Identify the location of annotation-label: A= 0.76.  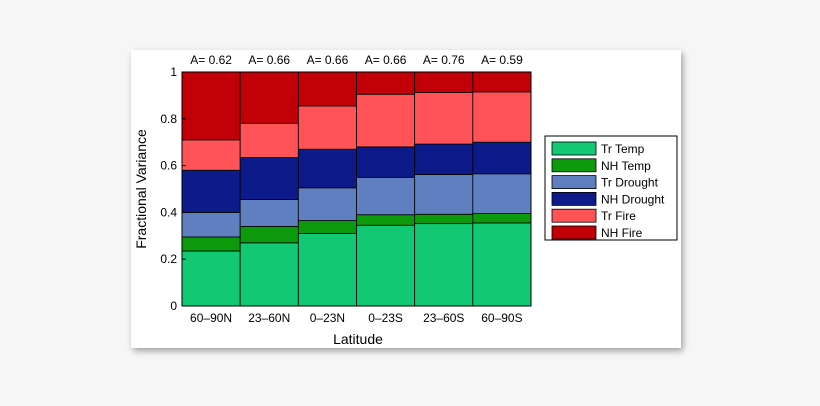
(444, 60).